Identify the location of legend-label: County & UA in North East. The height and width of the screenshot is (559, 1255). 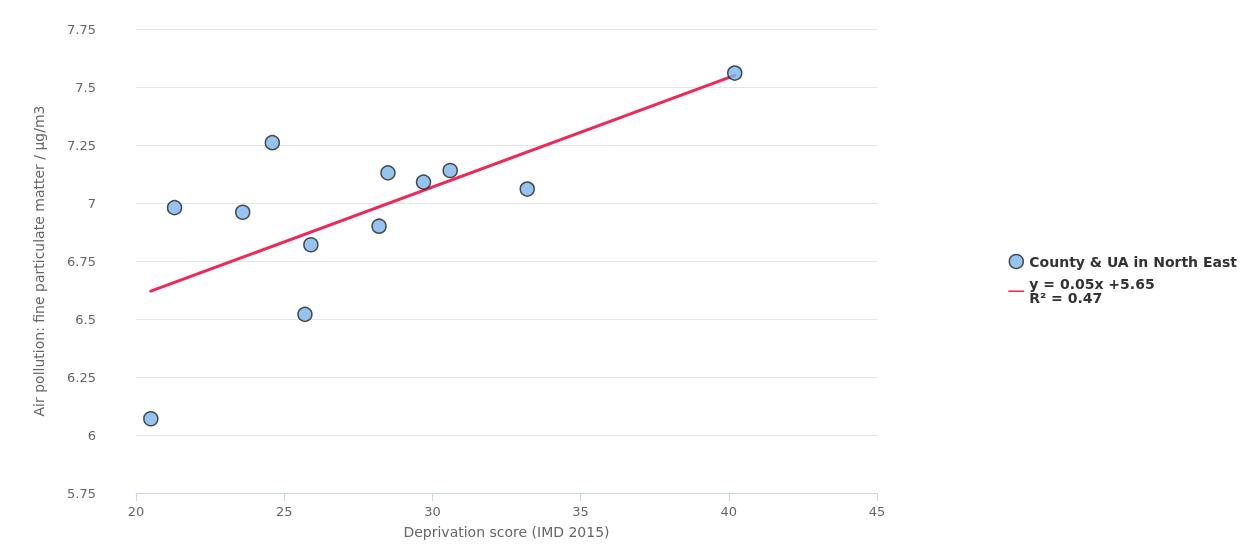
(1133, 261).